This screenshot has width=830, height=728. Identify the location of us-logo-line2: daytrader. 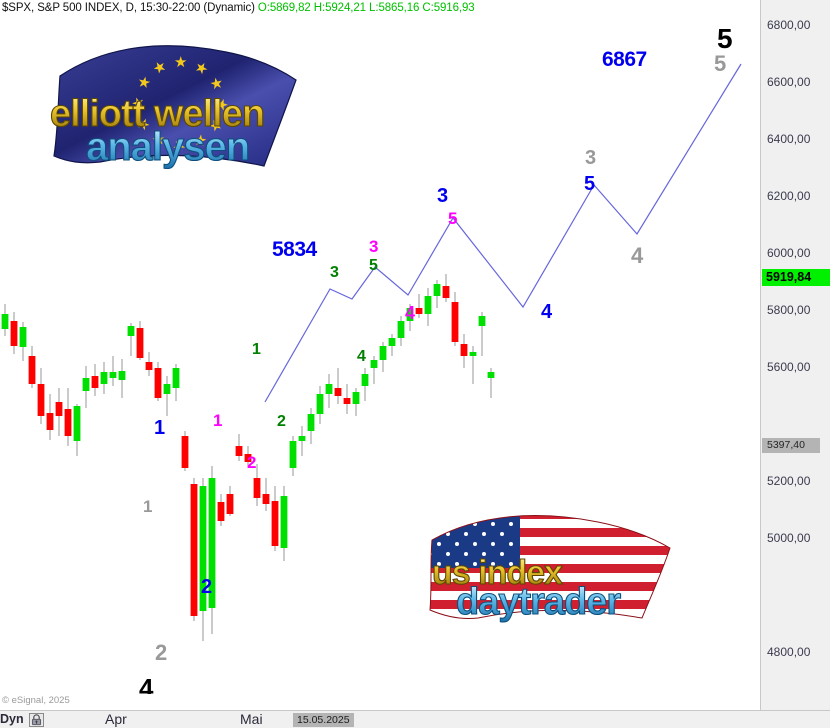
(538, 602).